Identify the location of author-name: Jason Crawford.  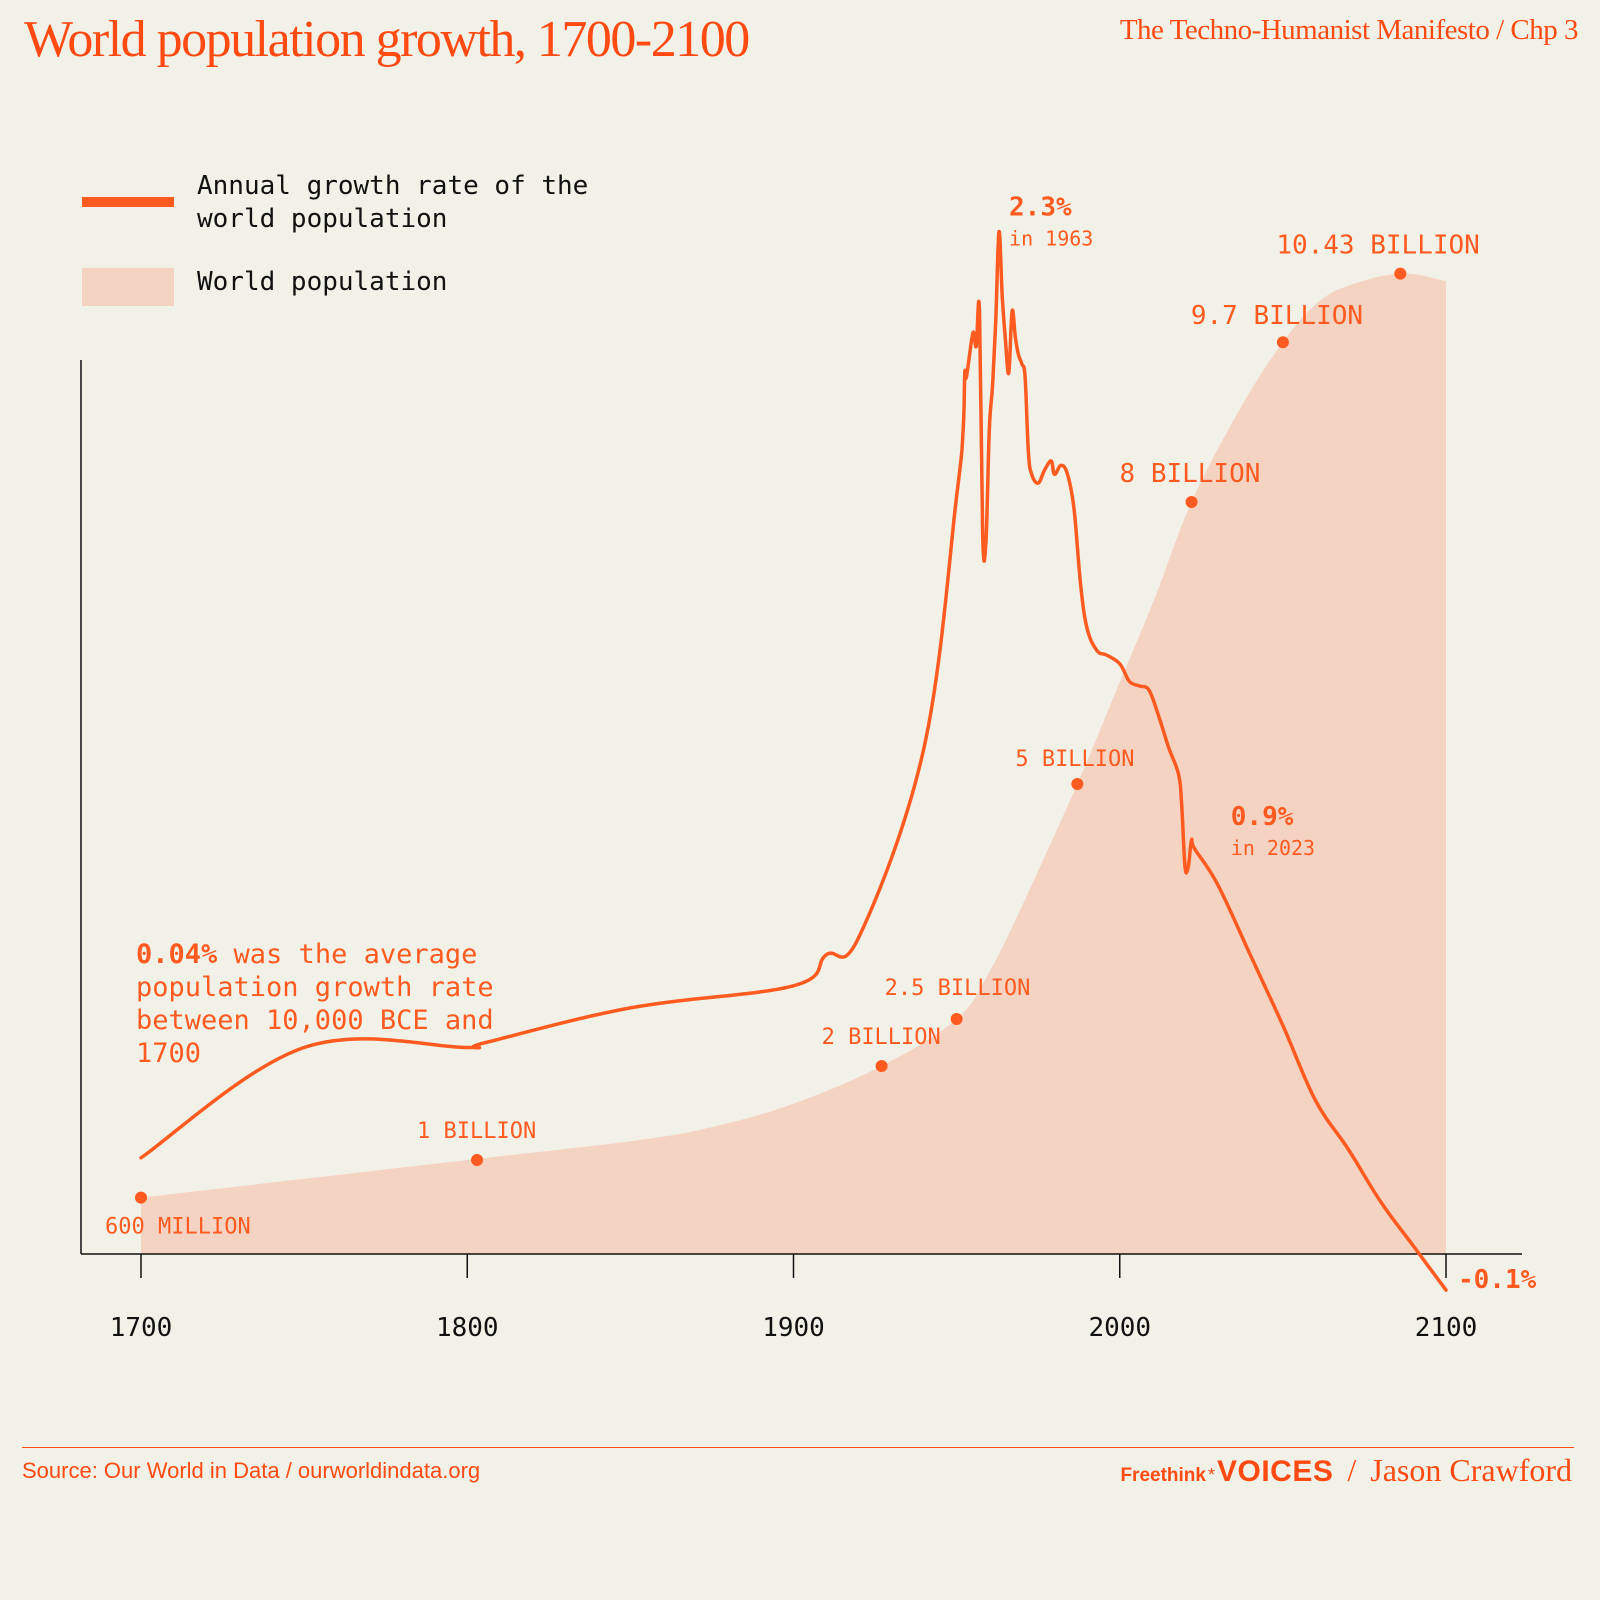
(1471, 1470).